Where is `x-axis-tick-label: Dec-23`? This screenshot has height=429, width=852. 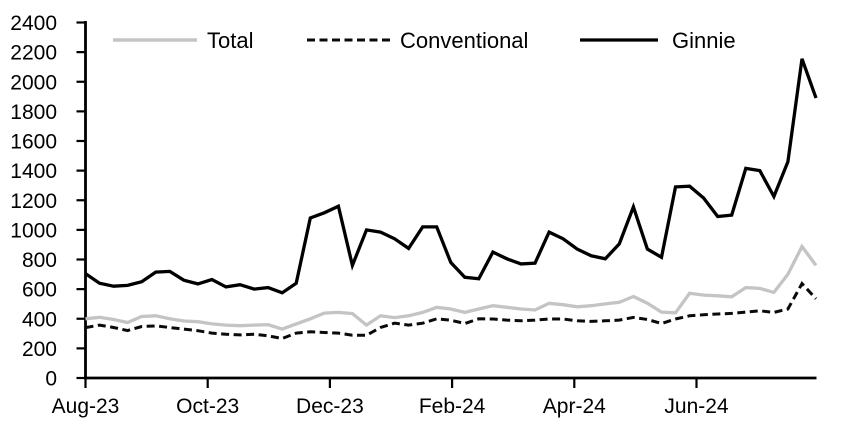 x-axis-tick-label: Dec-23 is located at coordinates (330, 406).